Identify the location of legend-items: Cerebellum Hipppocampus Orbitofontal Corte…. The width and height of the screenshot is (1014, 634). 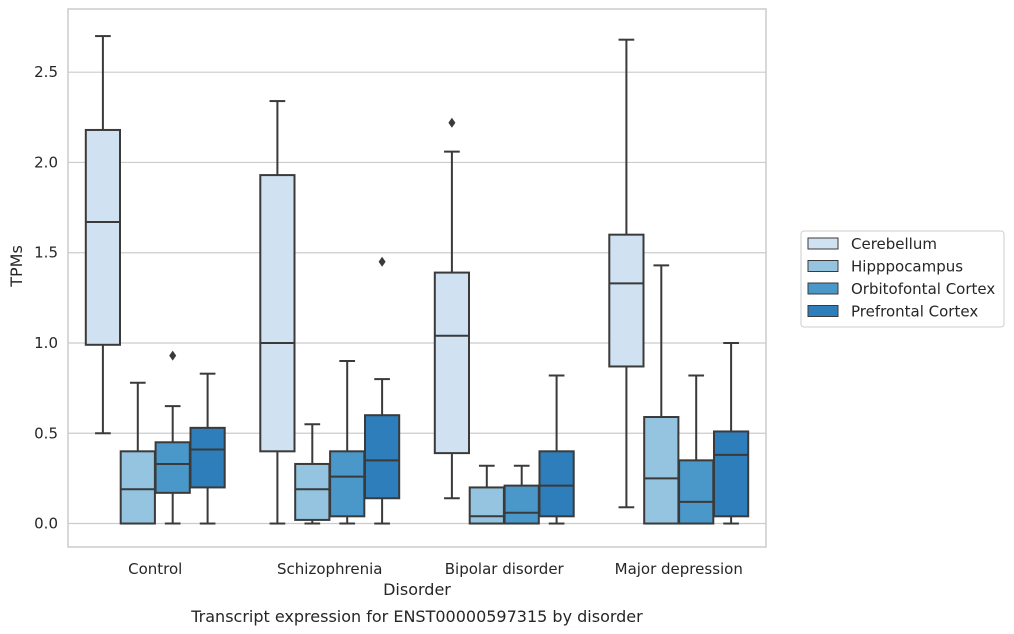
(901, 278).